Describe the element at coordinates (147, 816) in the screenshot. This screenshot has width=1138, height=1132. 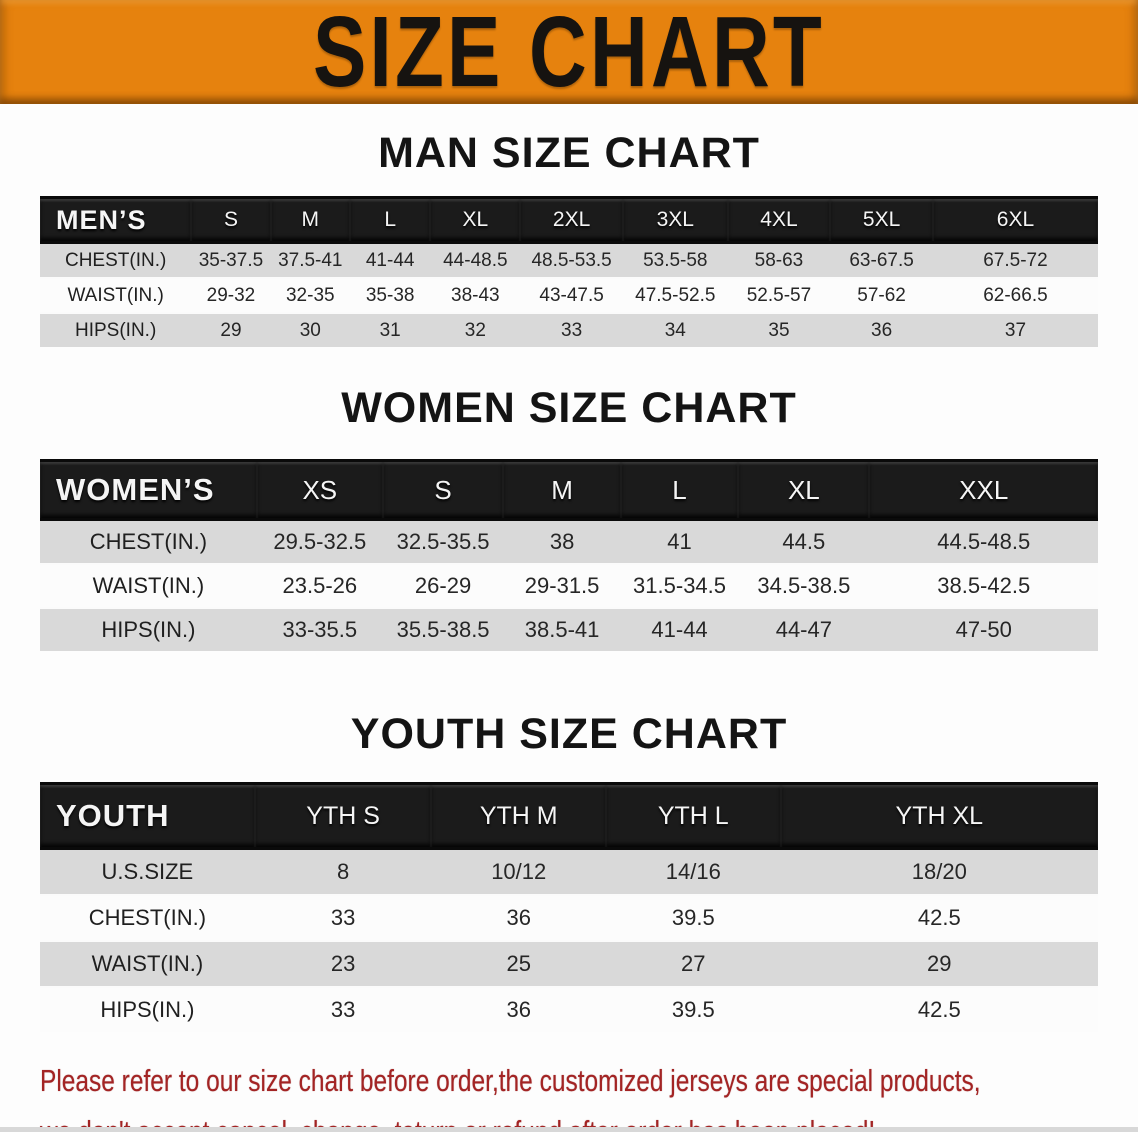
I see `group-label: YOUTH` at that location.